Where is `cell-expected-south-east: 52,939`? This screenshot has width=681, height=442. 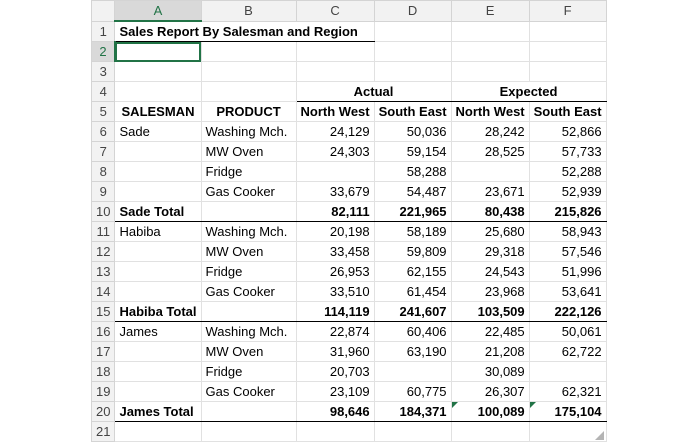
cell-expected-south-east: 52,939 is located at coordinates (568, 191).